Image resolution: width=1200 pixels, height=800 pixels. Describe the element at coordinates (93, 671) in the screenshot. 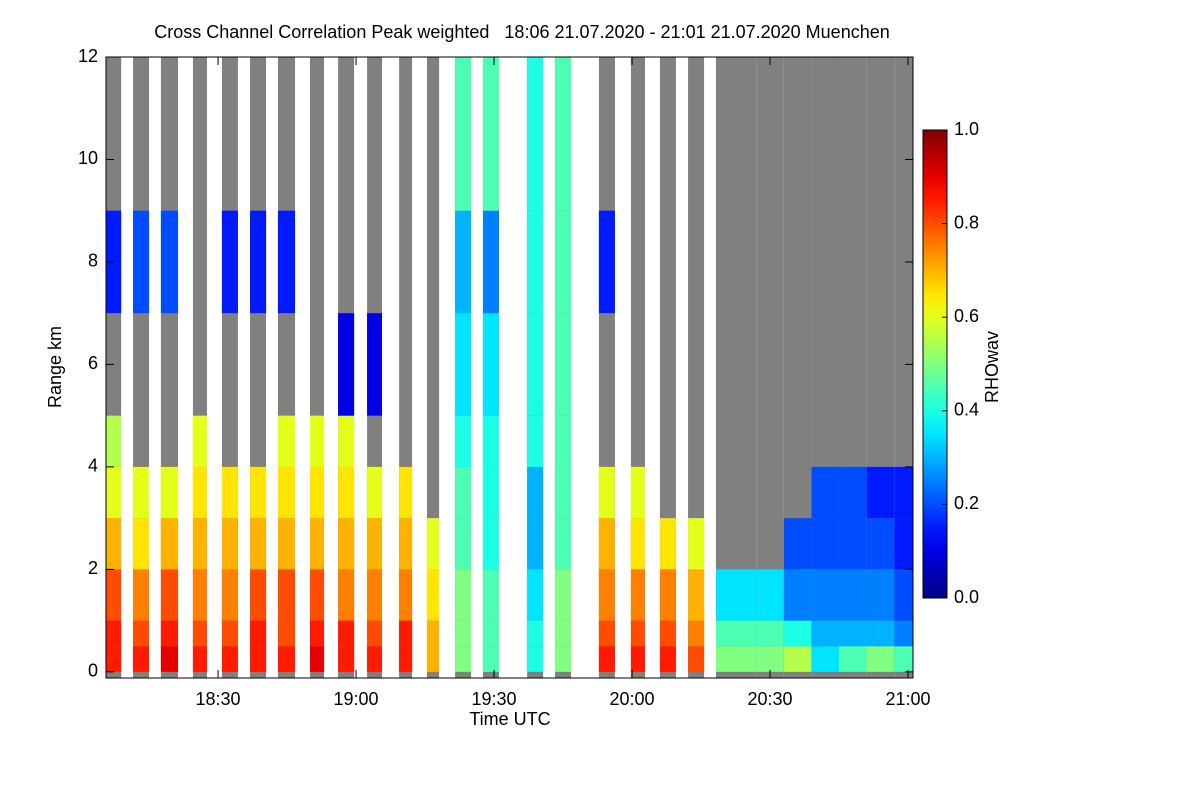

I see `y-tick-label: 0` at that location.